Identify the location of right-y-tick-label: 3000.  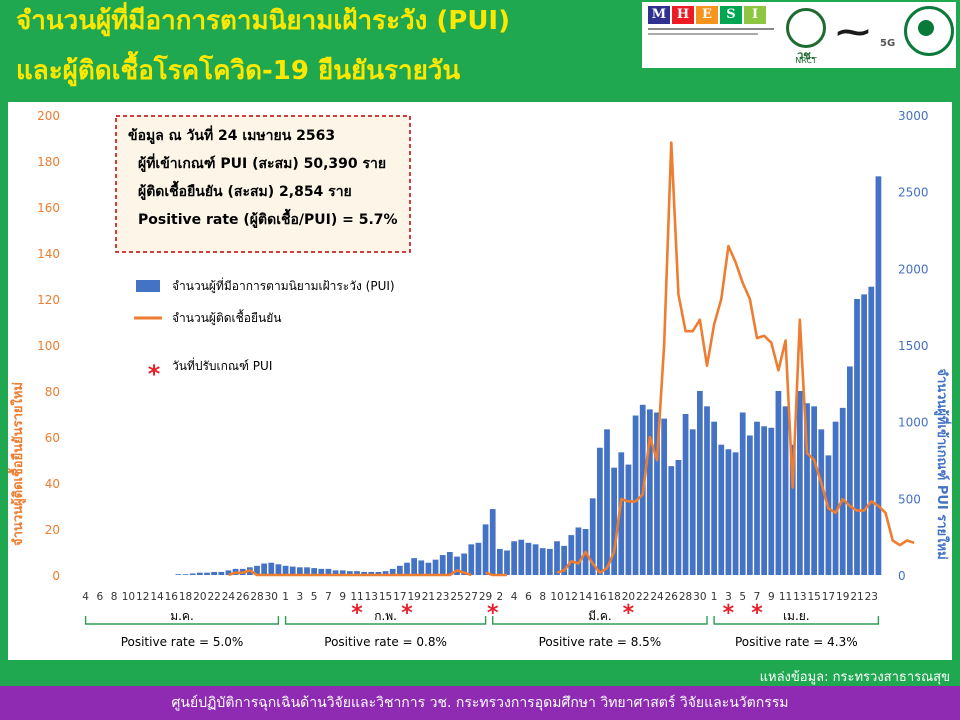
(913, 116).